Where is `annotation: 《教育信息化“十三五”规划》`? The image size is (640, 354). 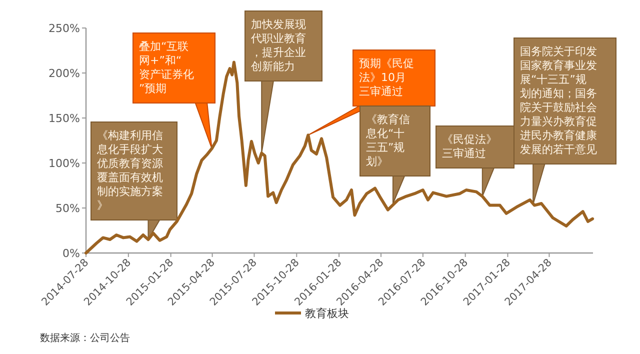 annotation: 《教育信息化“十三五”规划》 is located at coordinates (387, 140).